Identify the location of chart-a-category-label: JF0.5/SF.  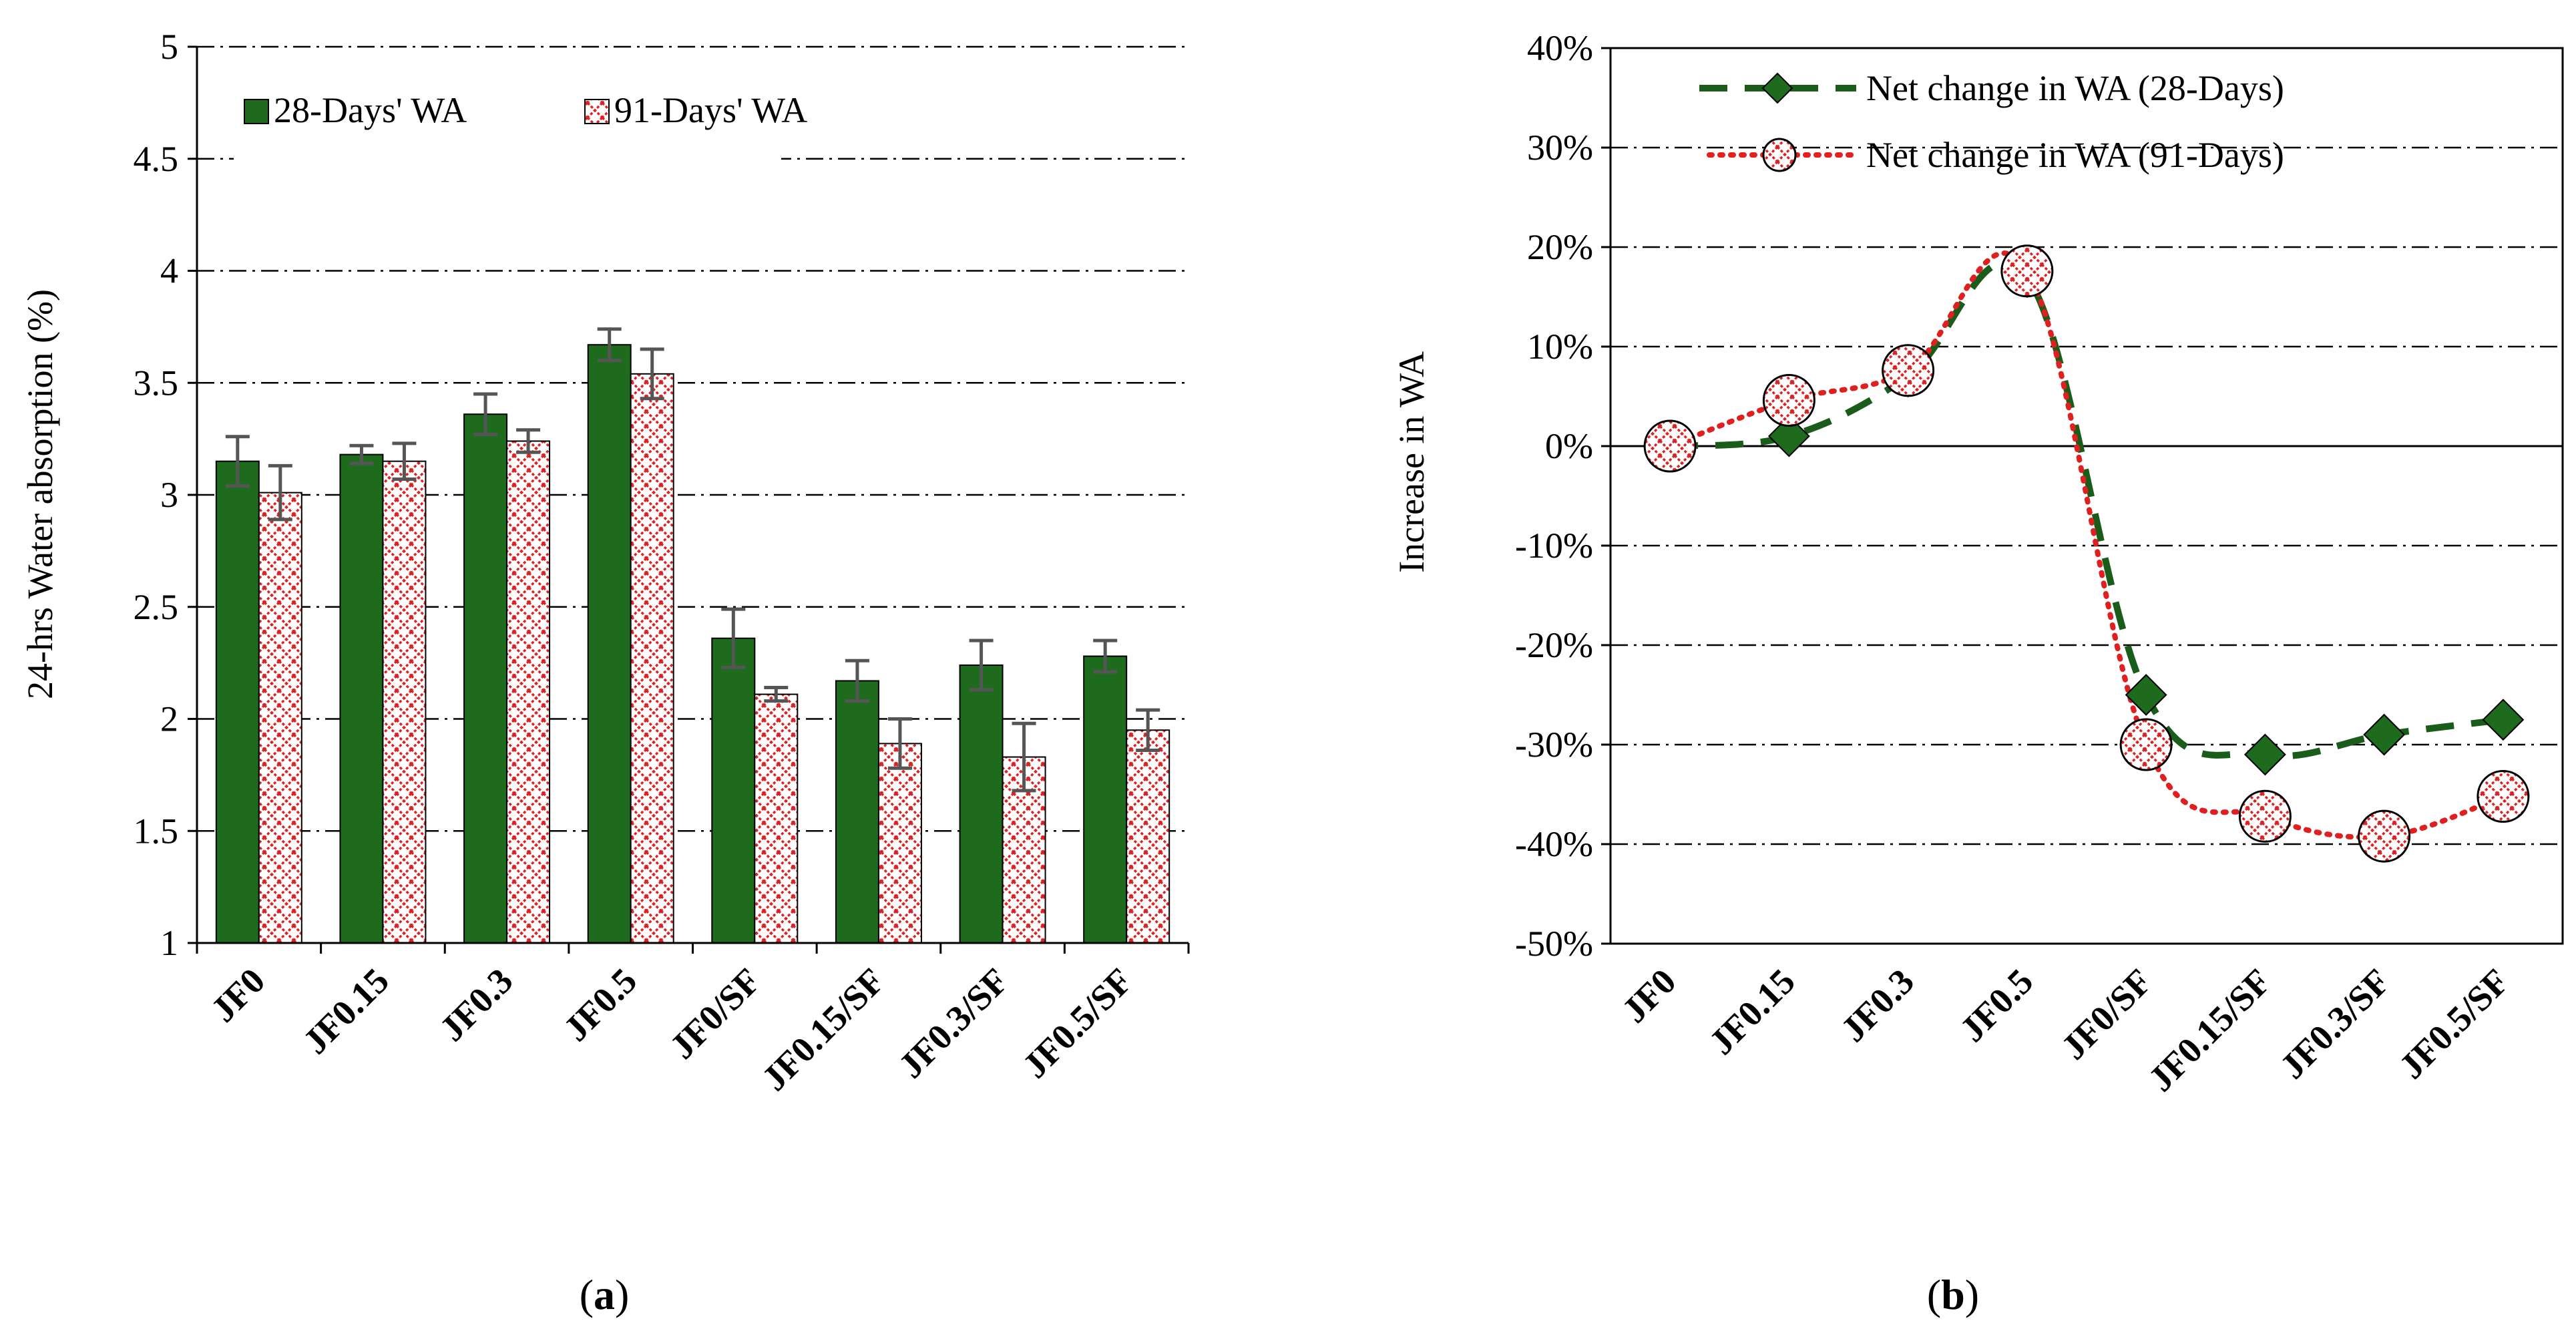
(1077, 1023).